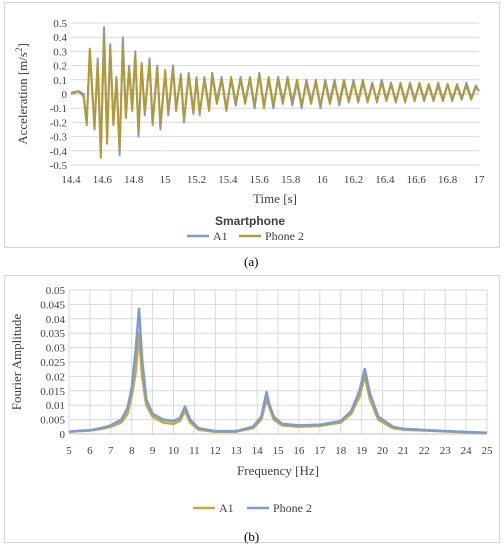 The image size is (504, 550). What do you see at coordinates (341, 451) in the screenshot?
I see `x-tick-label: 18` at bounding box center [341, 451].